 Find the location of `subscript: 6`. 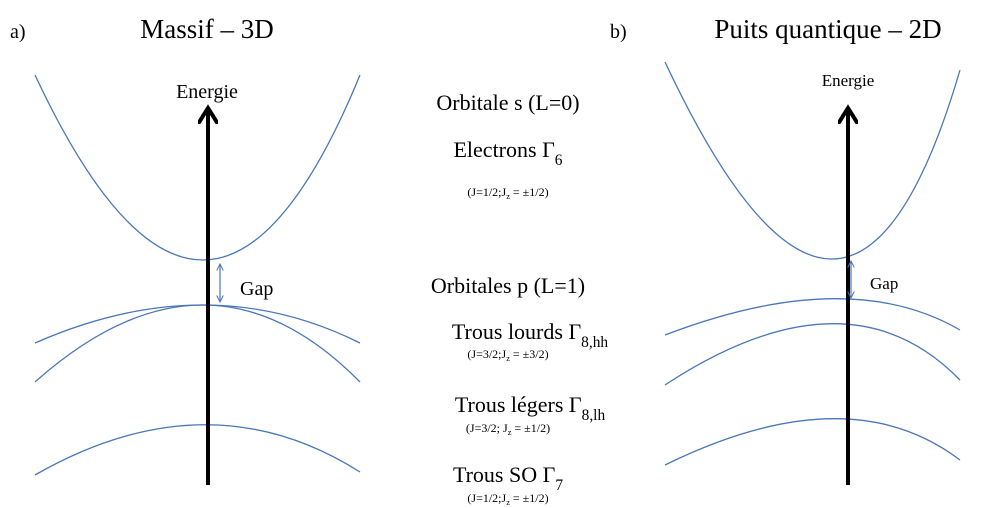

subscript: 6 is located at coordinates (559, 160).